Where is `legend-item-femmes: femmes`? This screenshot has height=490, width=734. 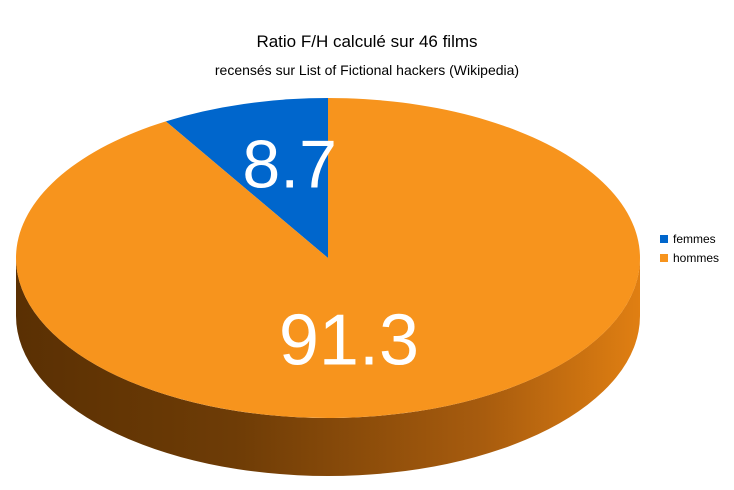 legend-item-femmes: femmes is located at coordinates (689, 238).